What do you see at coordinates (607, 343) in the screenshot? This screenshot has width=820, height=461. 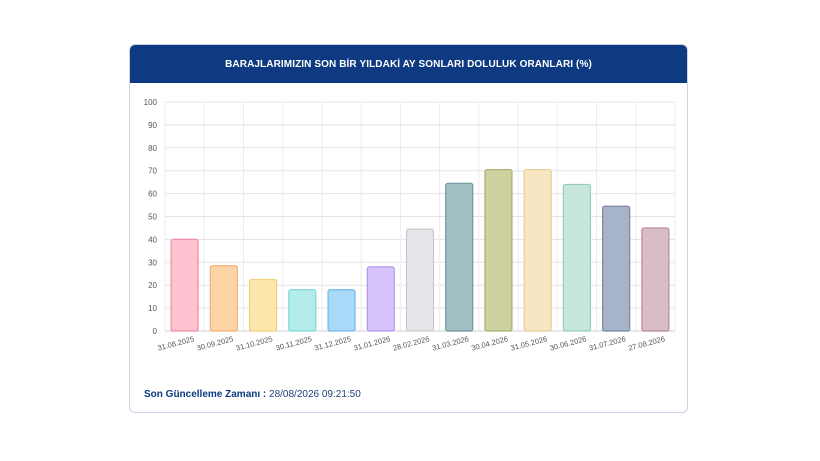 I see `x-tick-label: 31.07.2026` at bounding box center [607, 343].